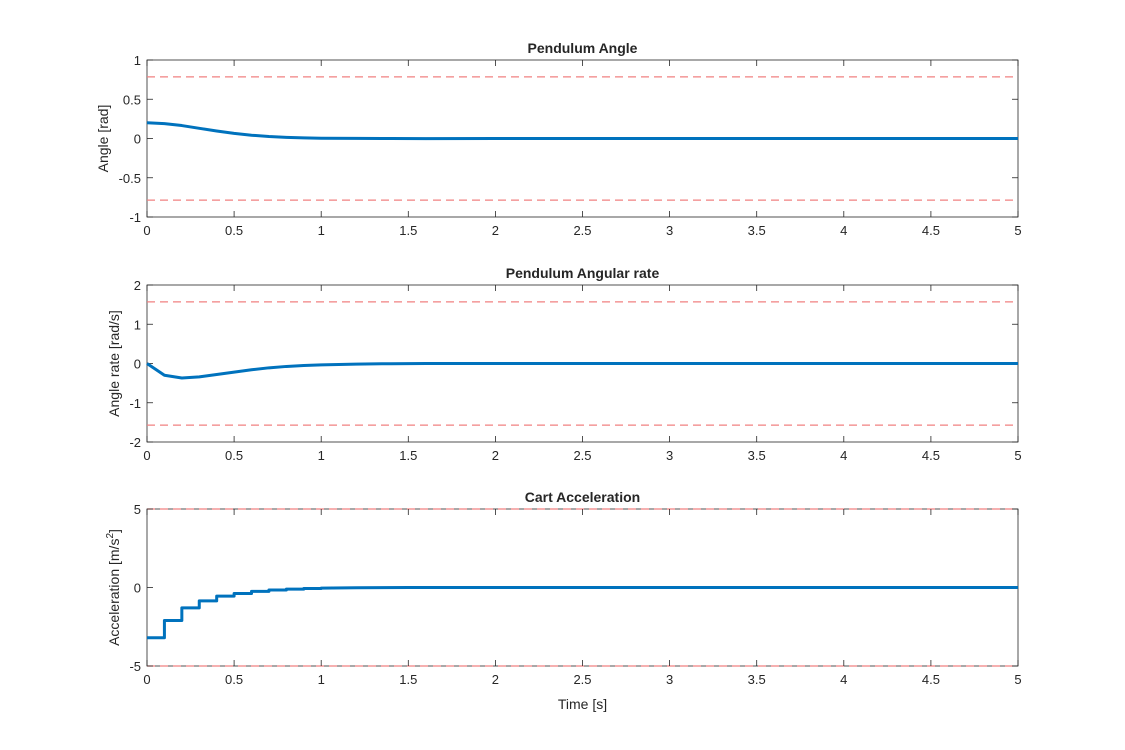 Image resolution: width=1125 pixels, height=750 pixels. I want to click on x-axis-label: Time [s], so click(582, 704).